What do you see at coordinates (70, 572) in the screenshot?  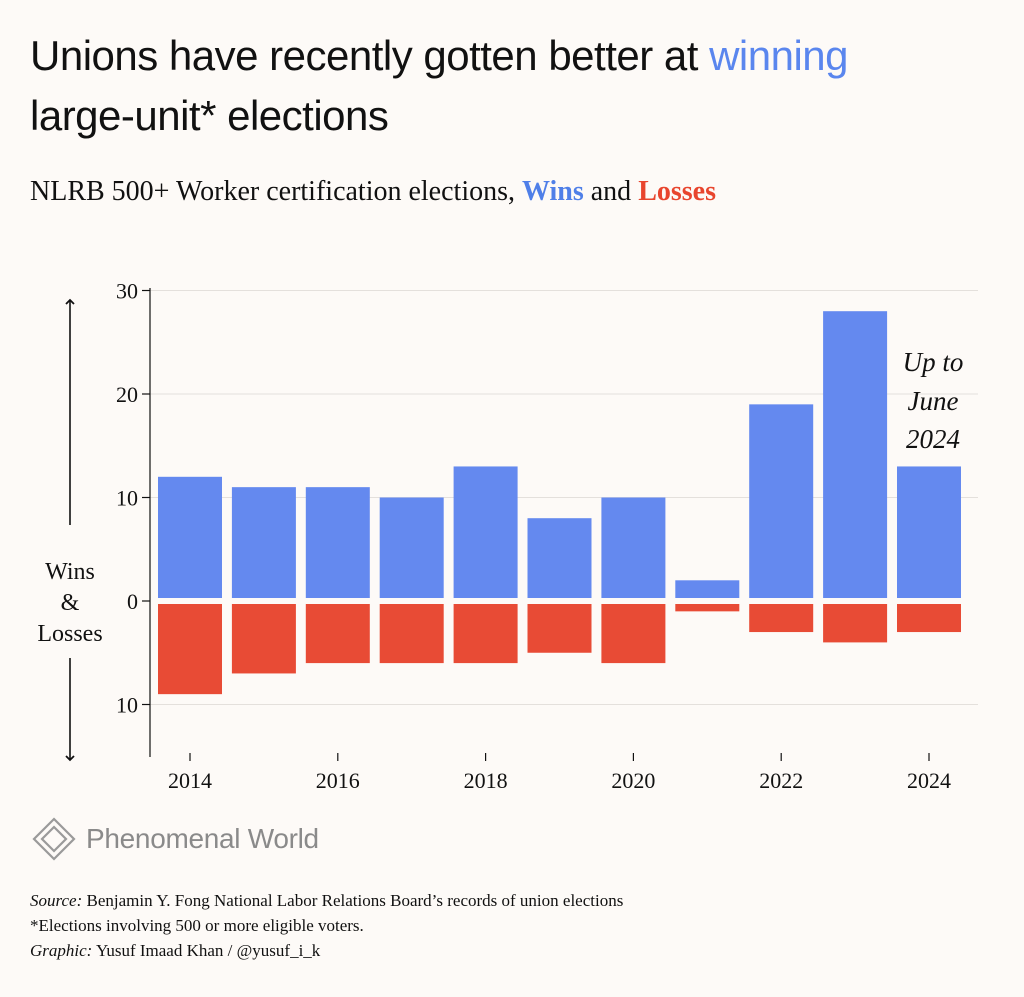 I see `y-axis-label: Wins` at bounding box center [70, 572].